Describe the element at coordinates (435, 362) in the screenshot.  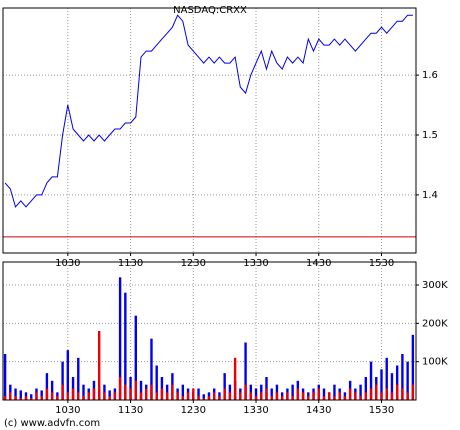
I see `y-tick-label: 100K` at that location.